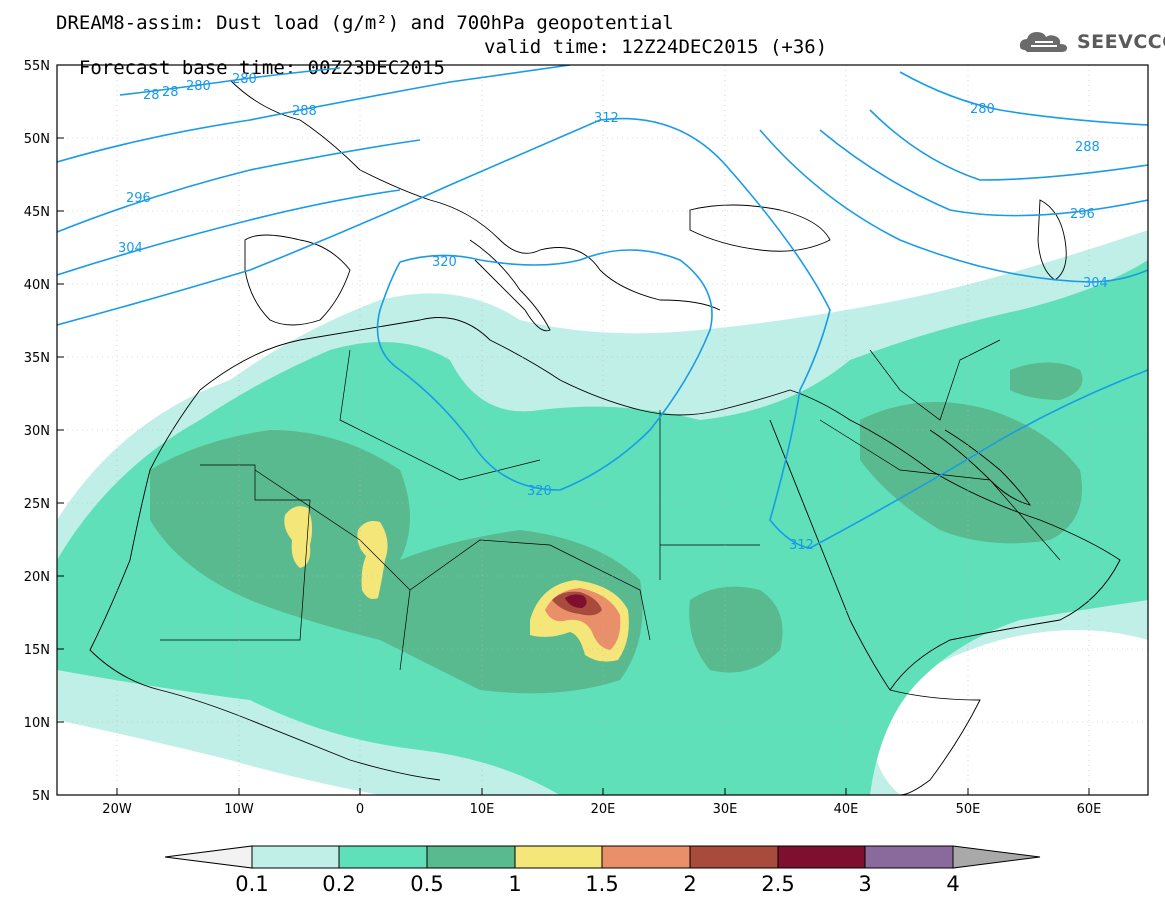 Image resolution: width=1165 pixels, height=907 pixels. What do you see at coordinates (482, 809) in the screenshot?
I see `lon-label: 10E` at bounding box center [482, 809].